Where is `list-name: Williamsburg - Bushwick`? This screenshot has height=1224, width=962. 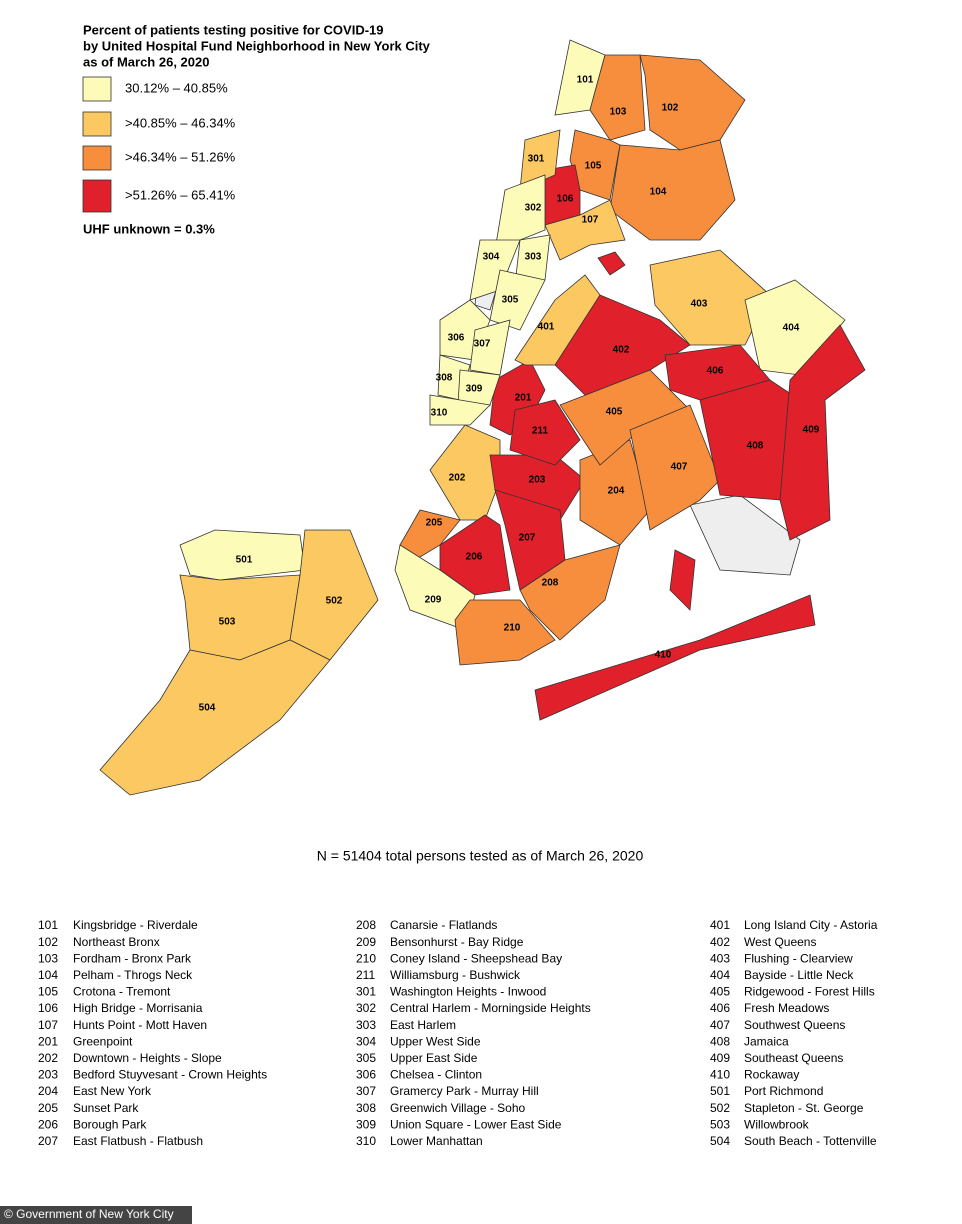
list-name: Williamsburg - Bushwick is located at coordinates (455, 975).